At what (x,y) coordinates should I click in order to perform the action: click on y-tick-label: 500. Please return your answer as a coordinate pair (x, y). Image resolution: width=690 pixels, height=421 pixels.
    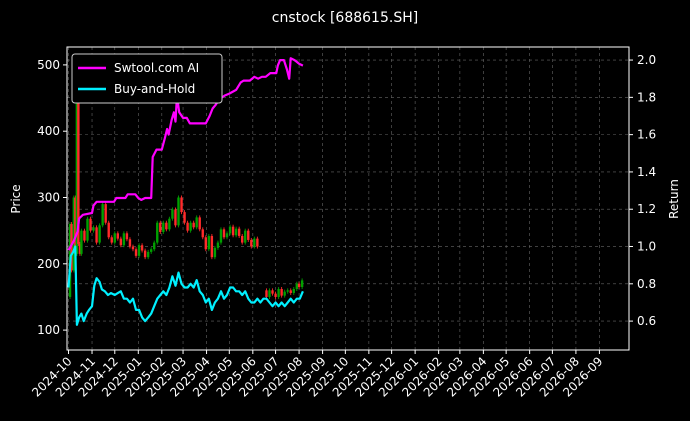
    Looking at the image, I should click on (48, 65).